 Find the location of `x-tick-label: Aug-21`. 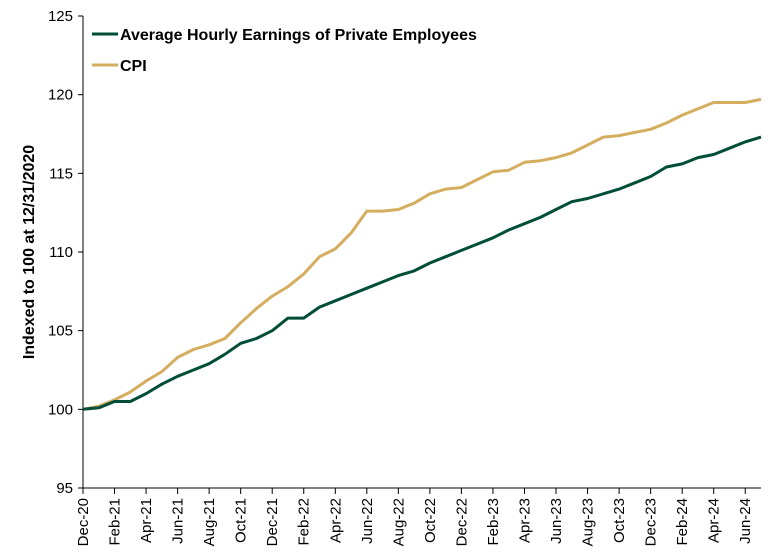

x-tick-label: Aug-21 is located at coordinates (209, 522).